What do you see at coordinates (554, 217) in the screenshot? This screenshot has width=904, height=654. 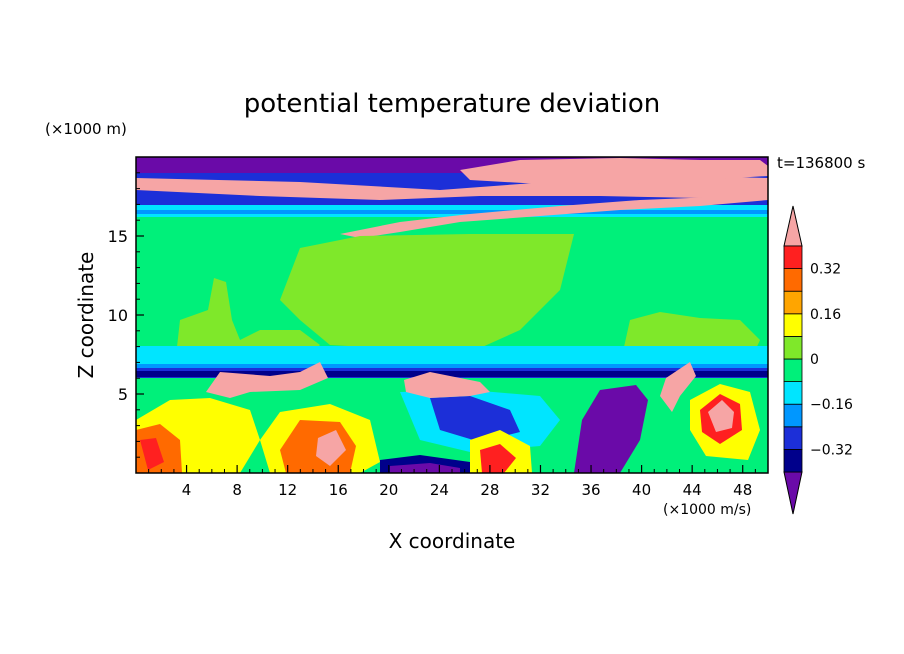 I see `field-upper-pink-streak` at bounding box center [554, 217].